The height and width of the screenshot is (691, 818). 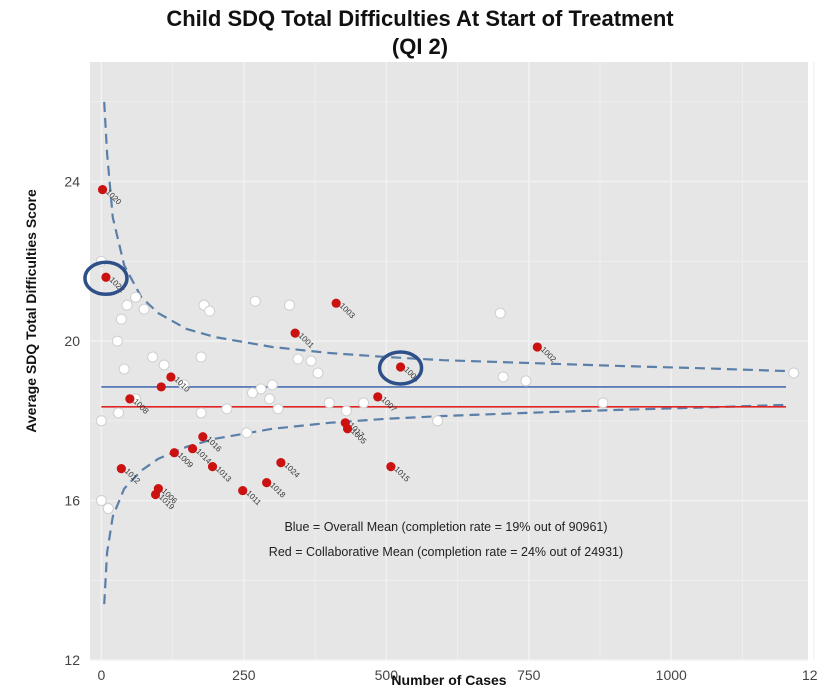 I want to click on x-tick-label: 250, so click(x=244, y=675).